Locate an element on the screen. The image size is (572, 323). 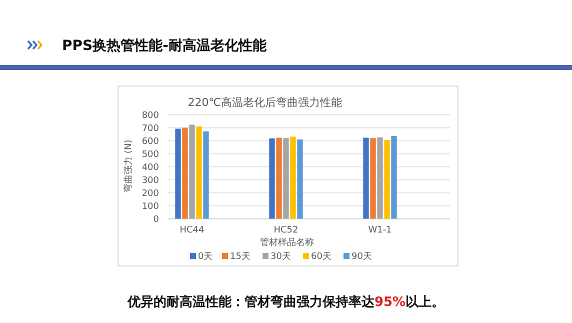
y-tick-label: 500 is located at coordinates (151, 155).